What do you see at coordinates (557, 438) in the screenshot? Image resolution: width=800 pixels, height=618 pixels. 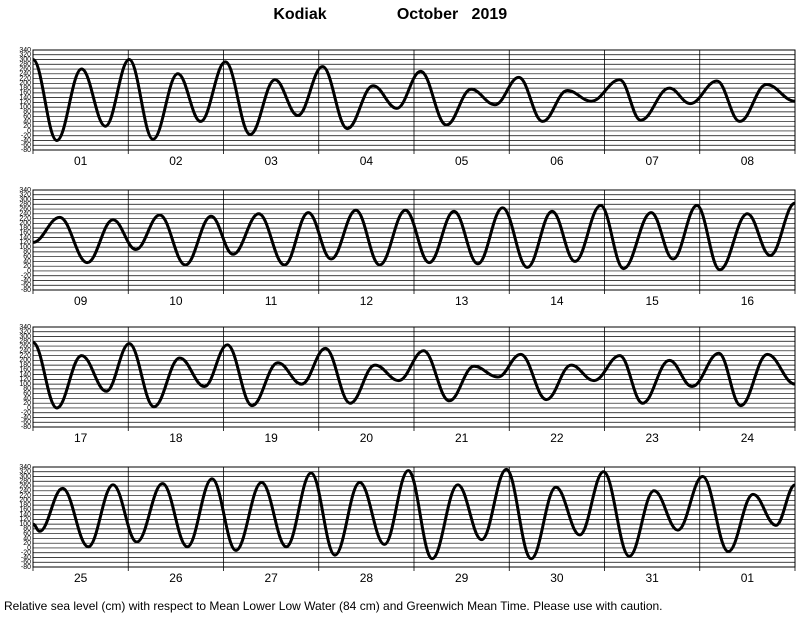 I see `x-tick-label: 22` at bounding box center [557, 438].